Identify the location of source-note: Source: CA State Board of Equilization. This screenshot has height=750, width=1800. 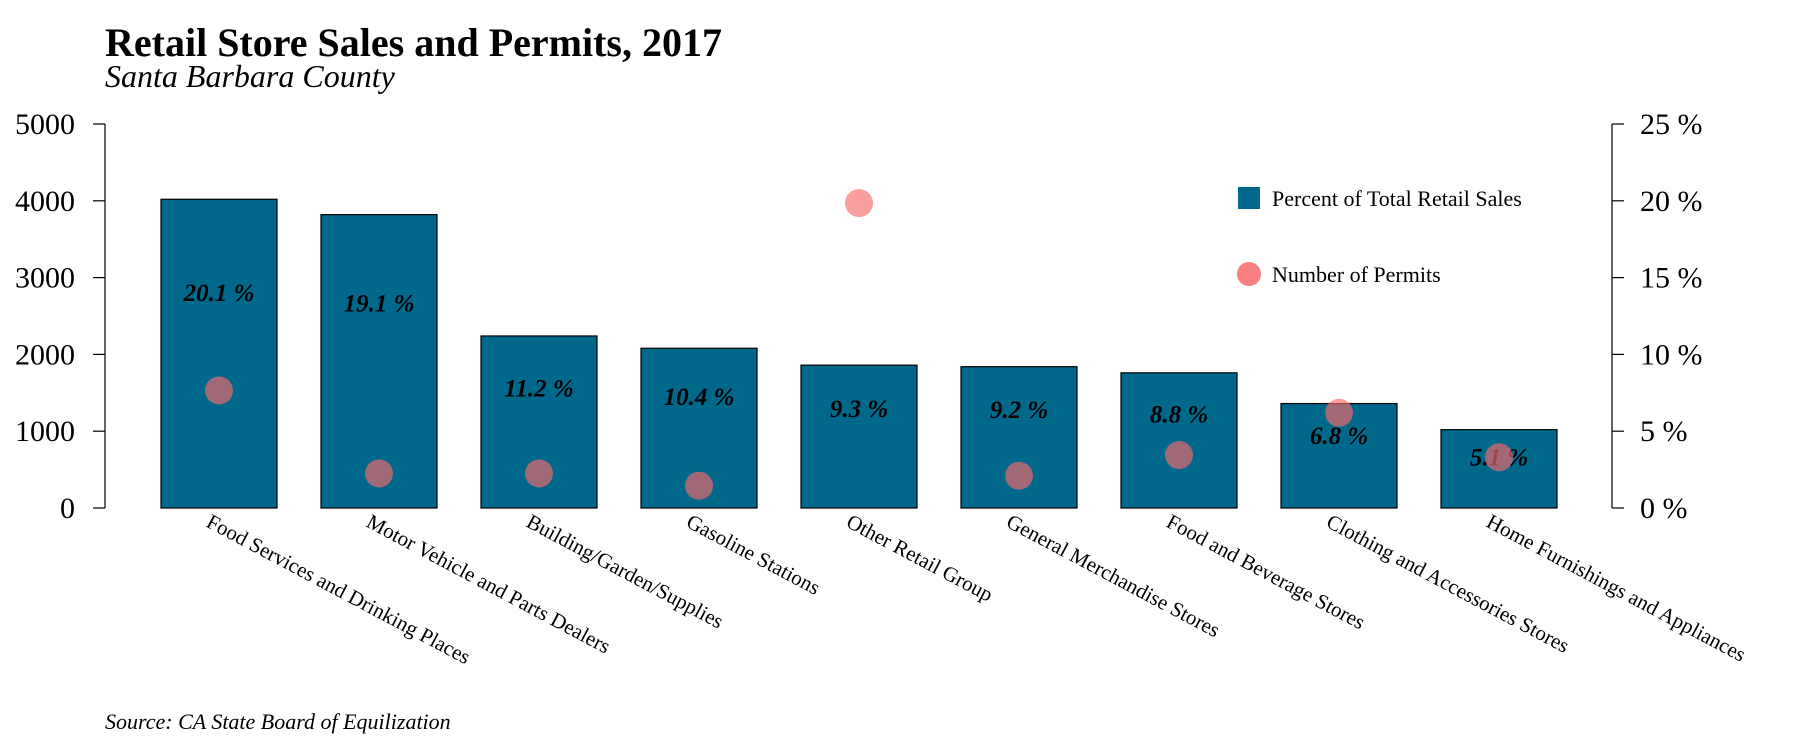
(278, 721).